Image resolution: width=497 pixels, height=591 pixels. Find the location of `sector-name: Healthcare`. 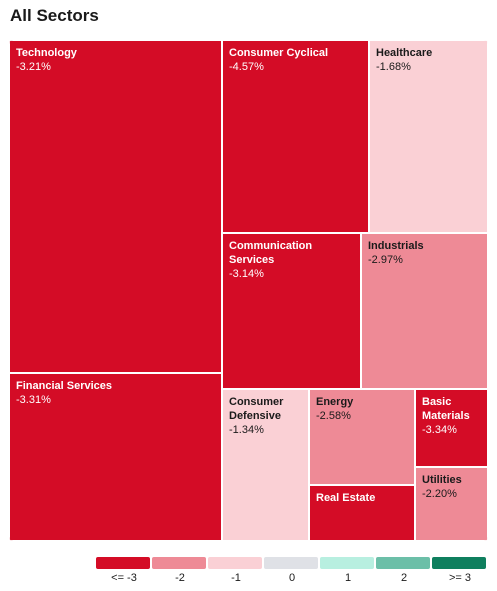

sector-name: Healthcare is located at coordinates (404, 53).